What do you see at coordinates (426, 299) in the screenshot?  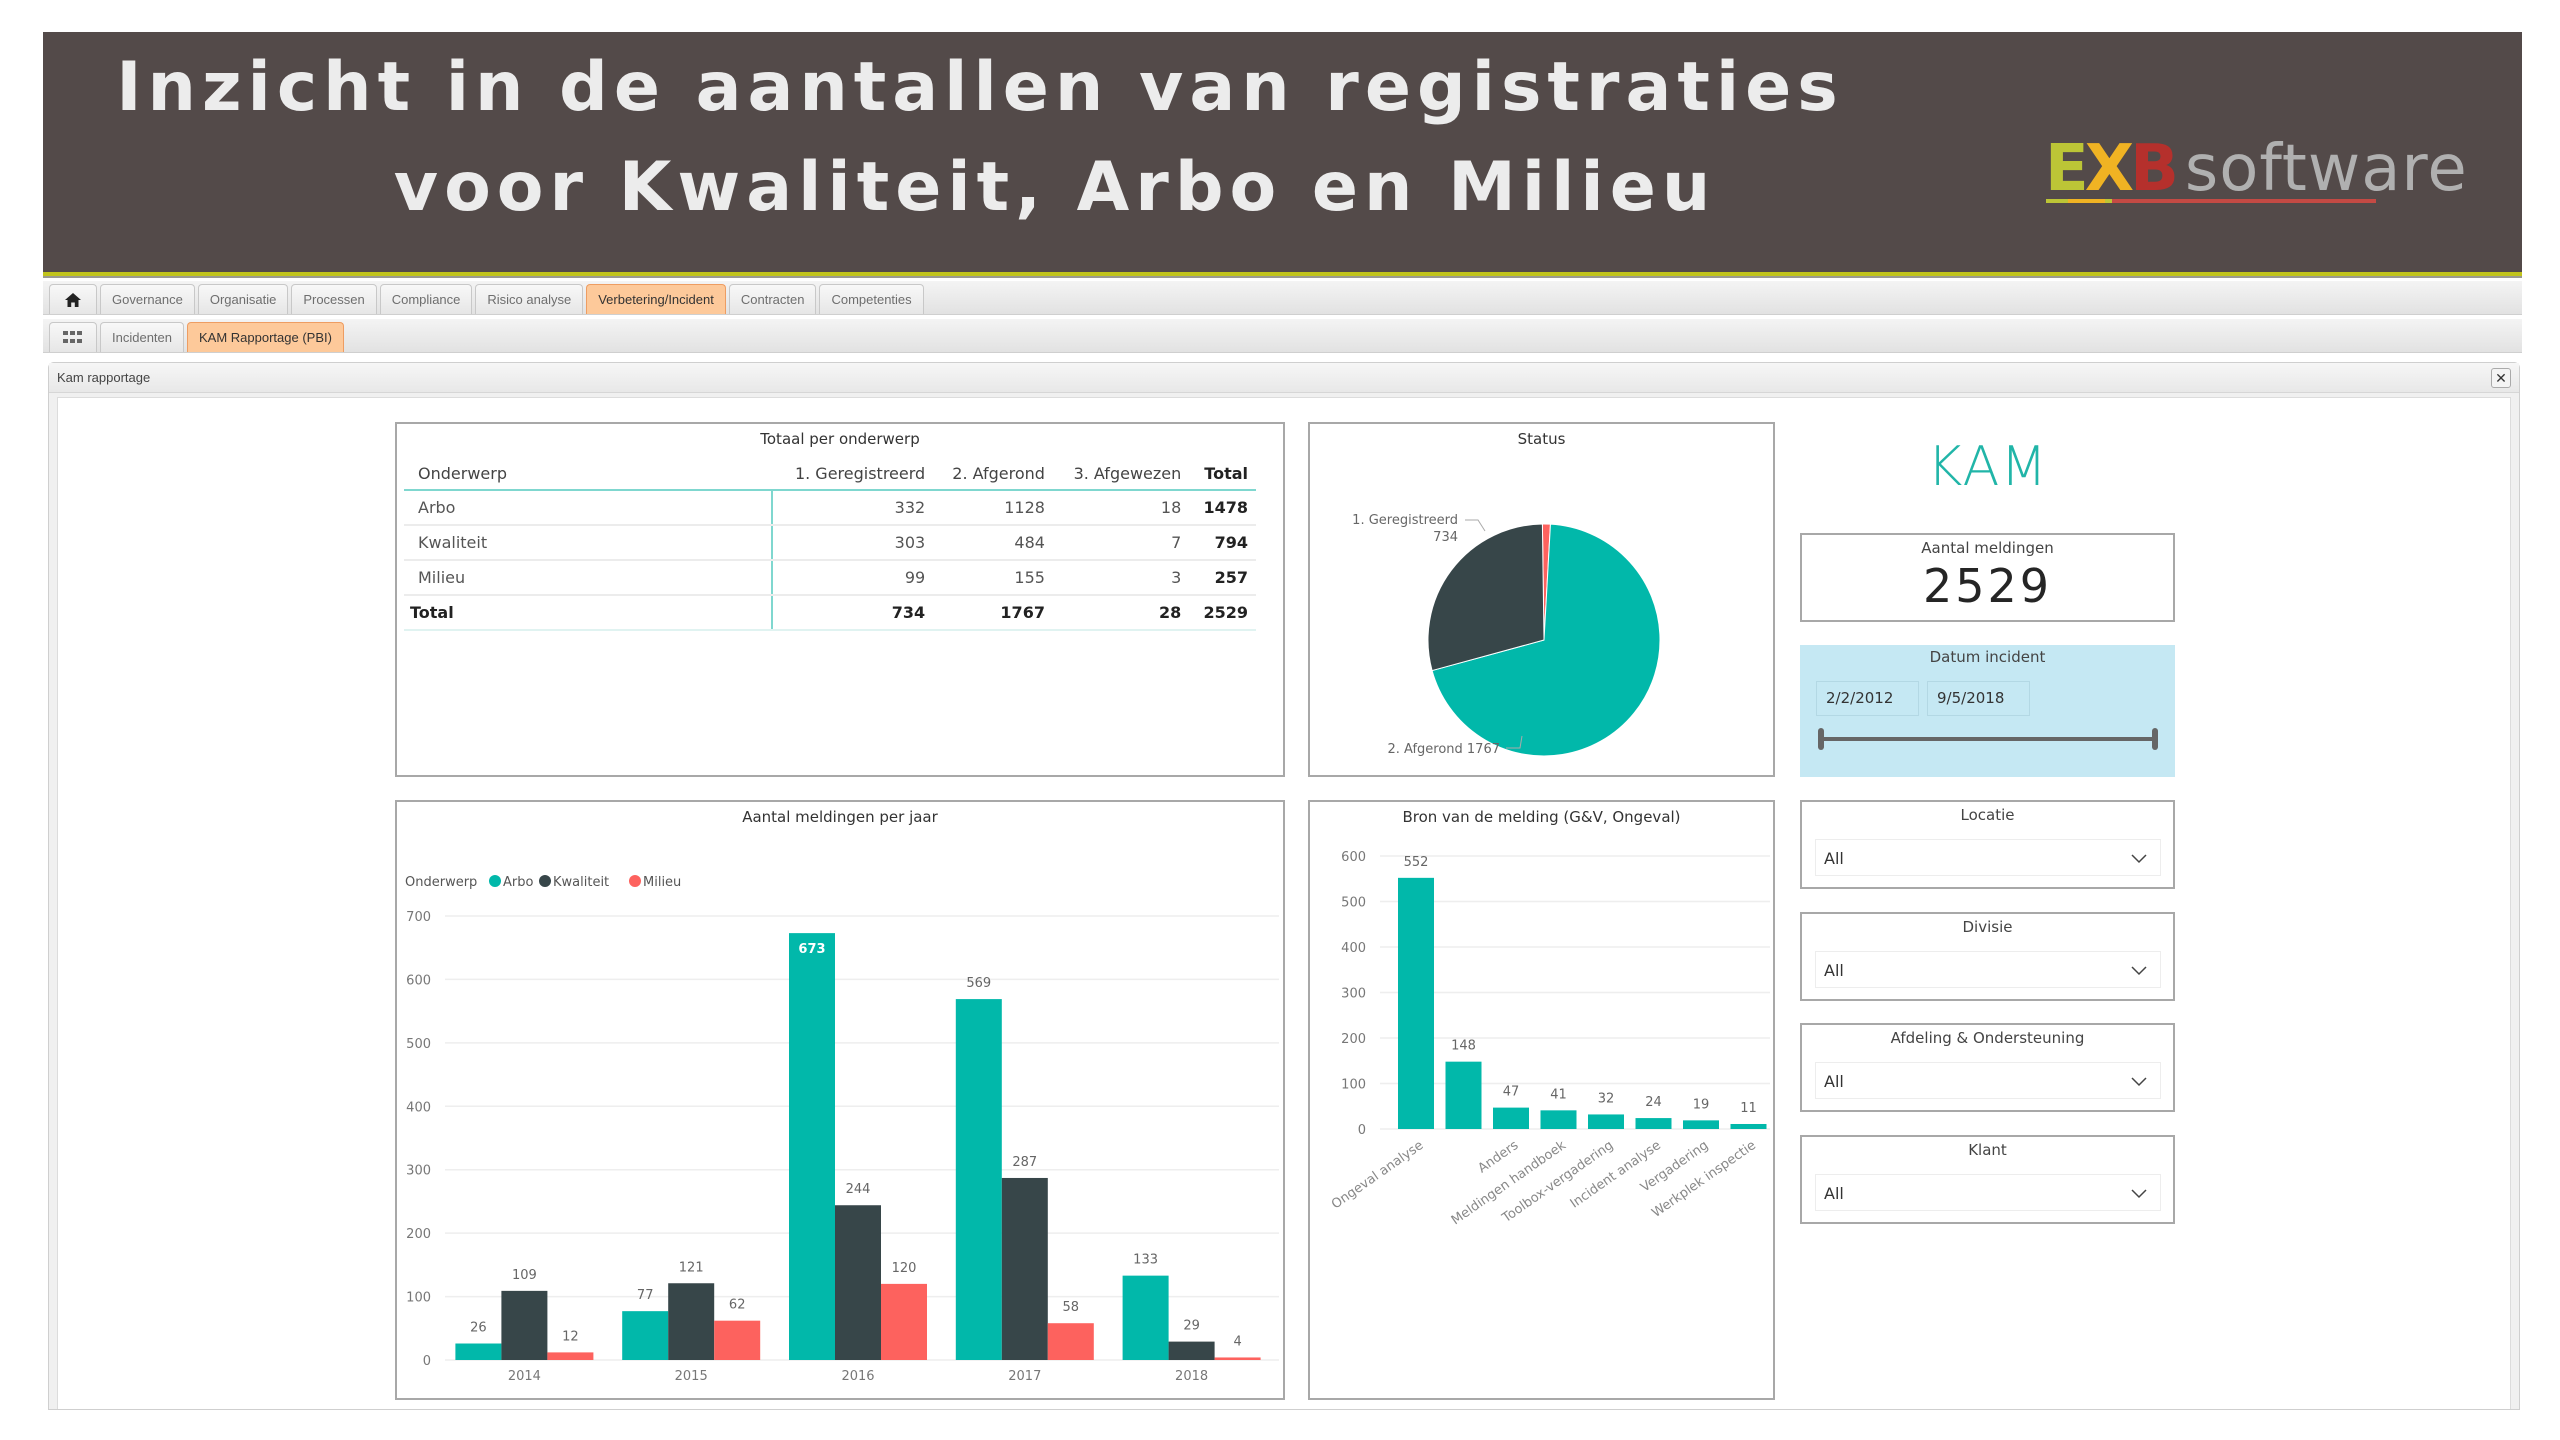 I see `tab-compliance: Compliance` at bounding box center [426, 299].